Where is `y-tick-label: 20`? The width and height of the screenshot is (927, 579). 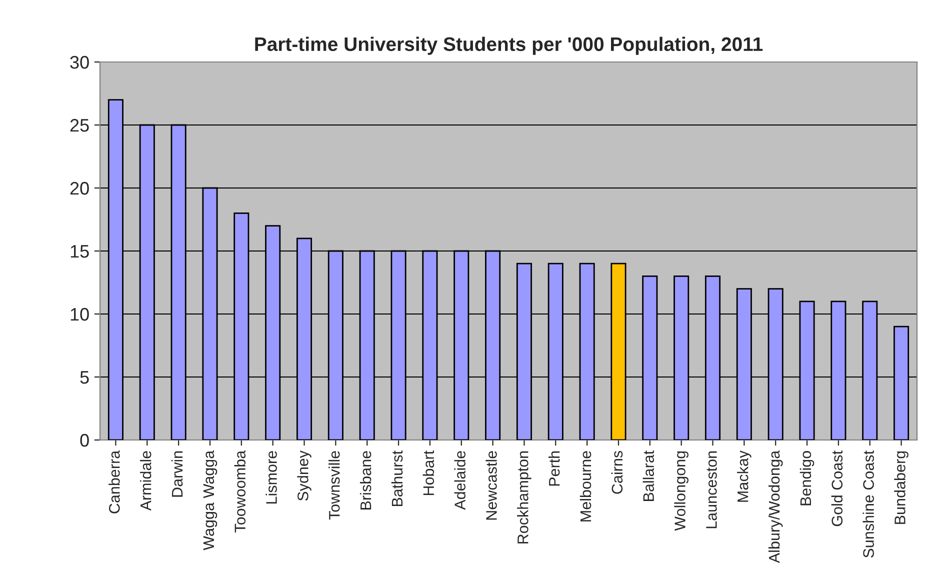
y-tick-label: 20 is located at coordinates (79, 188).